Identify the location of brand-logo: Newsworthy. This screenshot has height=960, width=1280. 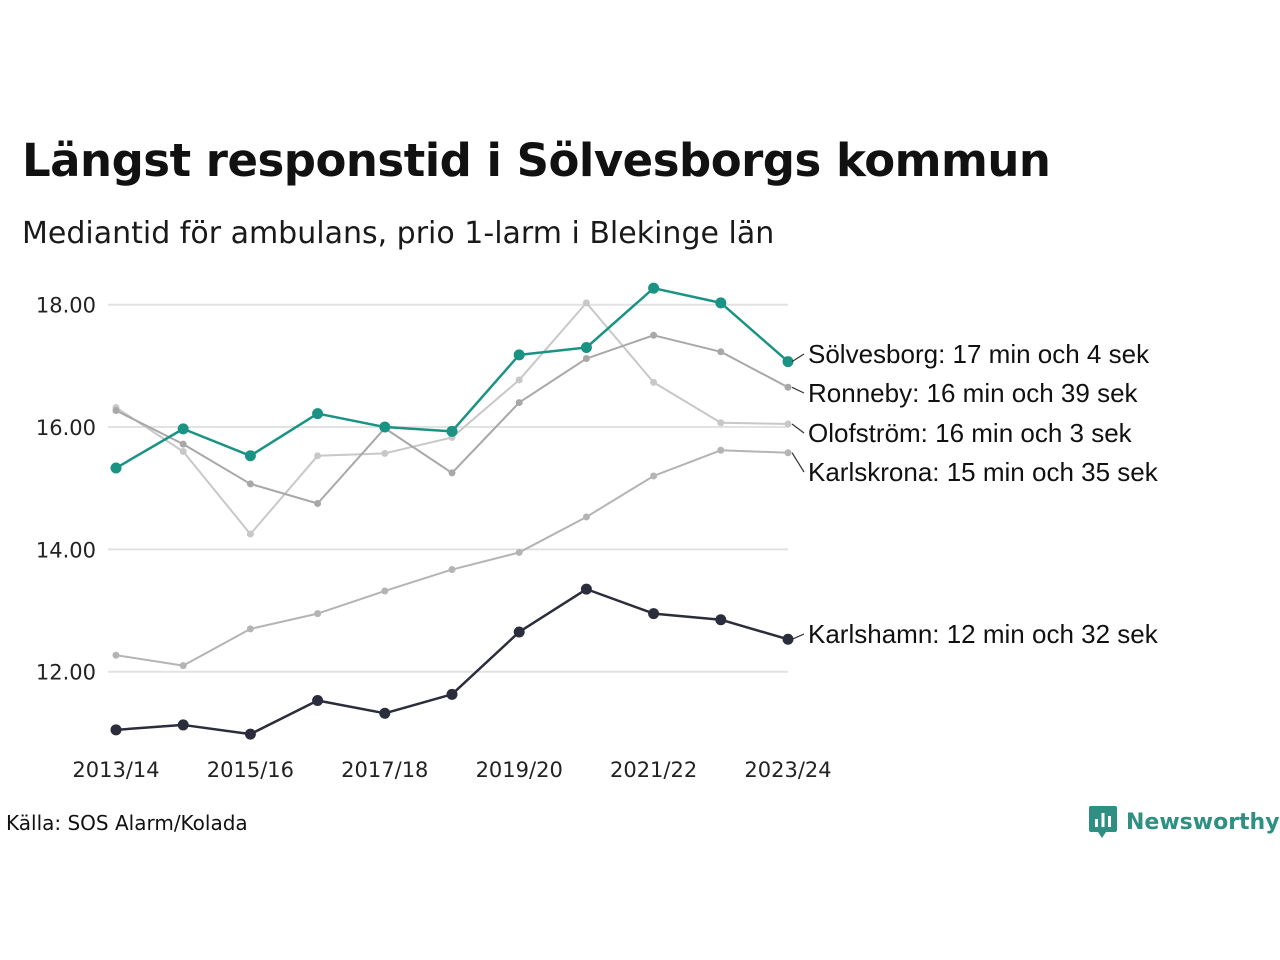
(1184, 822).